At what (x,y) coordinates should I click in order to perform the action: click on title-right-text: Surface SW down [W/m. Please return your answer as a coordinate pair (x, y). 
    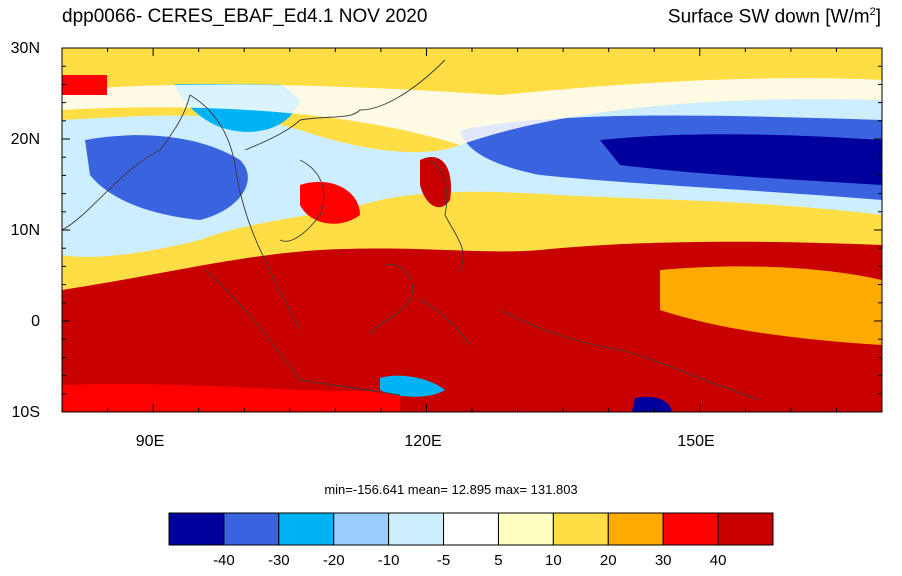
    Looking at the image, I should click on (768, 17).